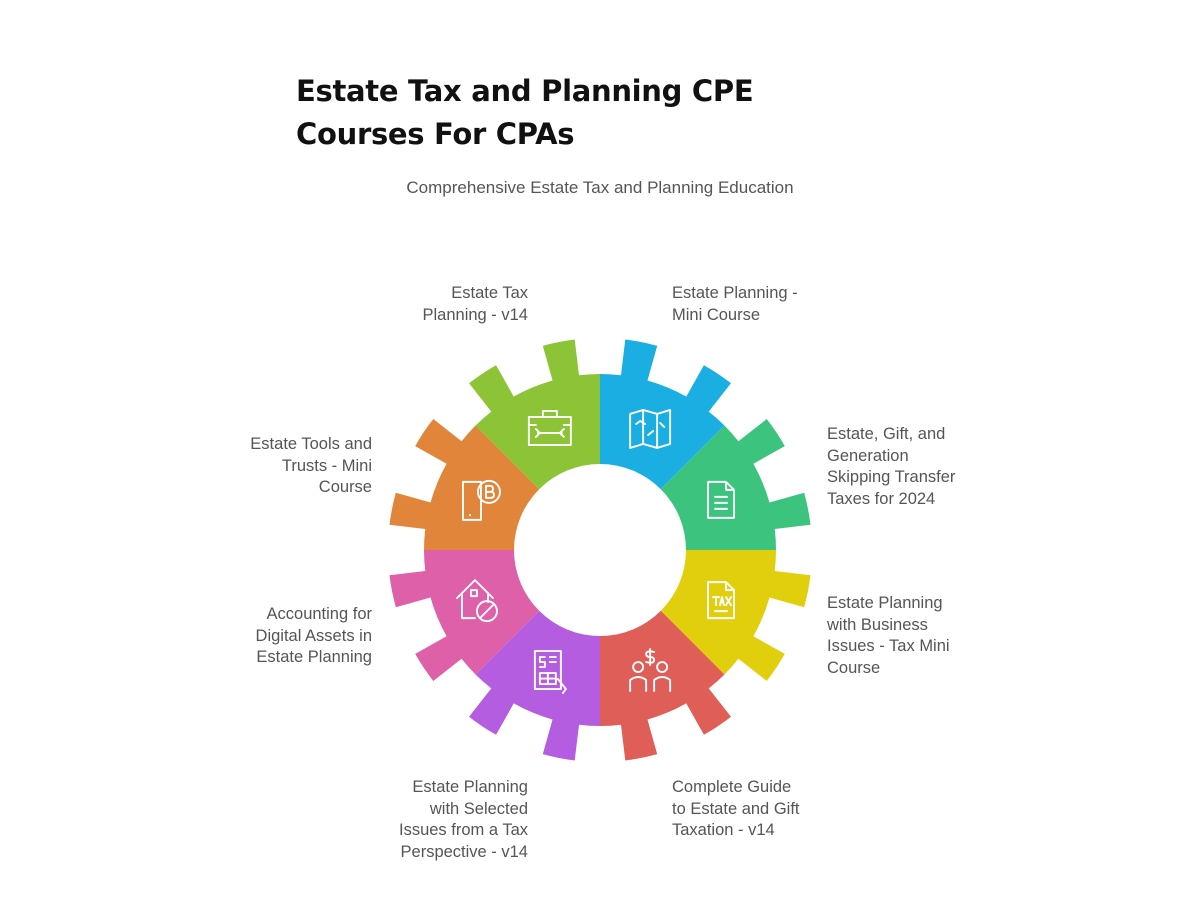 The width and height of the screenshot is (1200, 900). Describe the element at coordinates (549, 428) in the screenshot. I see `toolbox-icon` at that location.